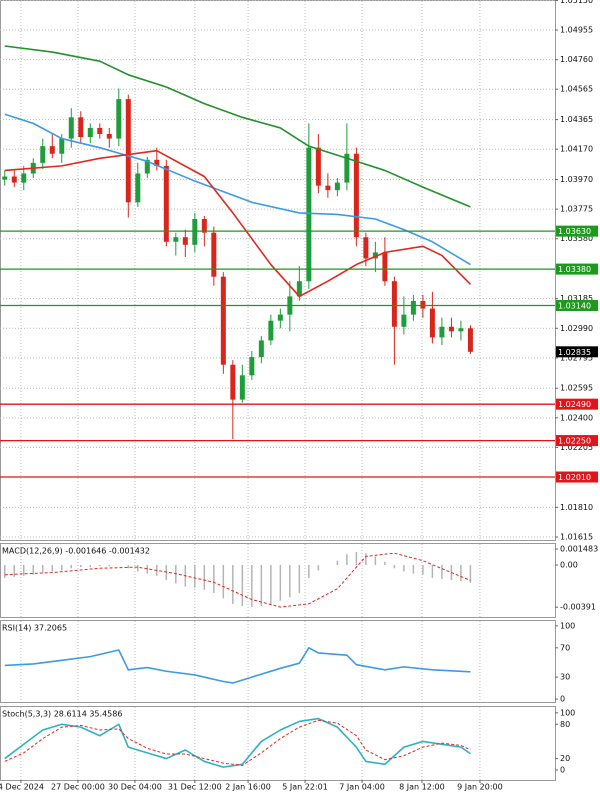 This screenshot has height=797, width=600. I want to click on y-tick-label: 1.04565, so click(576, 89).